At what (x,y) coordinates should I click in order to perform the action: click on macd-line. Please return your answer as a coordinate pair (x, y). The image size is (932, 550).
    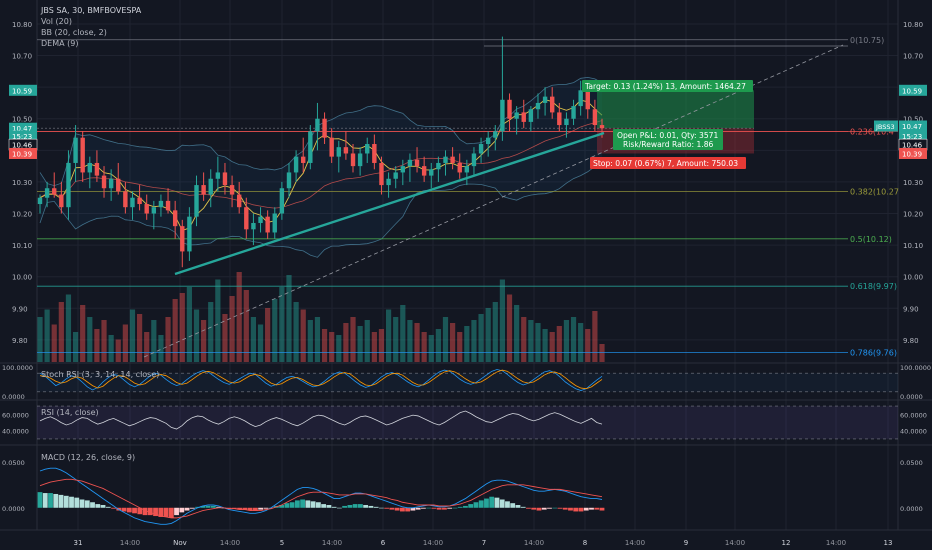
    Looking at the image, I should click on (321, 496).